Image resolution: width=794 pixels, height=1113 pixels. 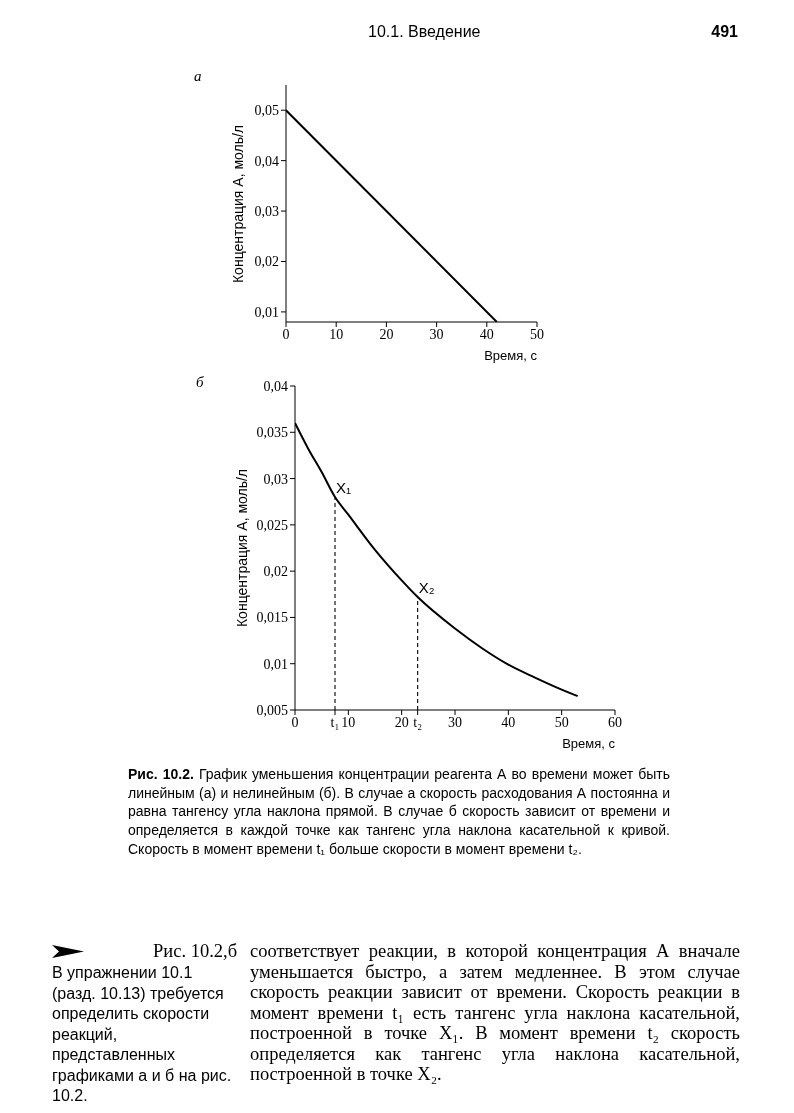 I want to click on text: 10.1. Введение, so click(x=424, y=31).